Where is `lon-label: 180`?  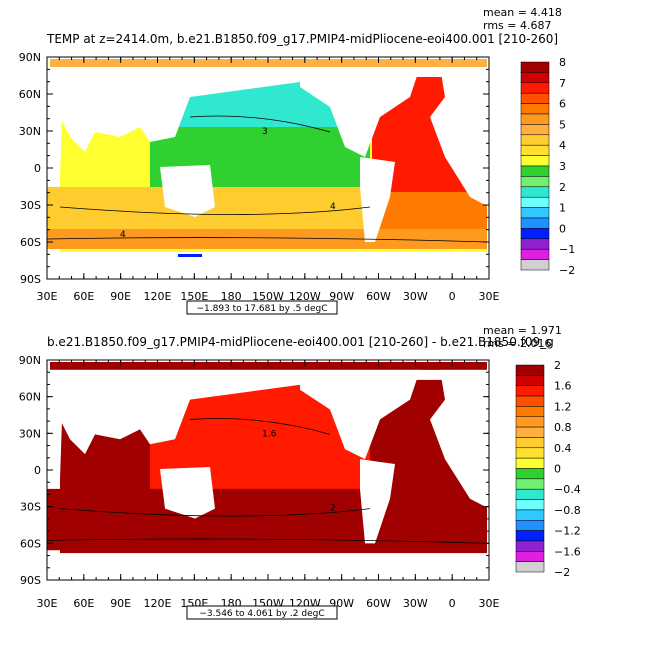
lon-label: 180 is located at coordinates (231, 296).